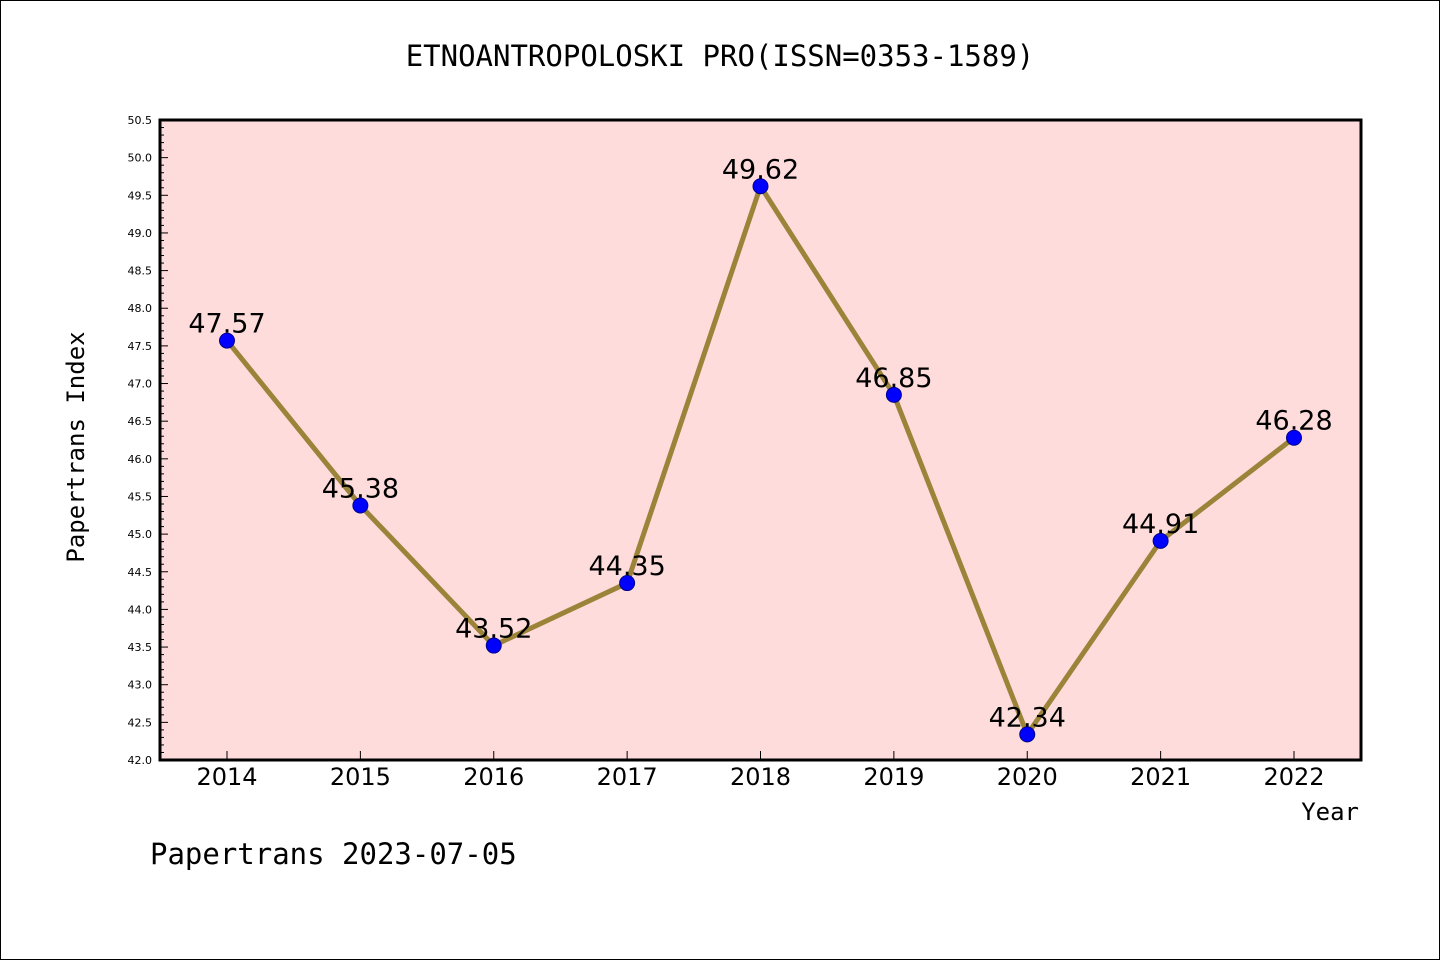  I want to click on x-tick-label: 2021, so click(1160, 777).